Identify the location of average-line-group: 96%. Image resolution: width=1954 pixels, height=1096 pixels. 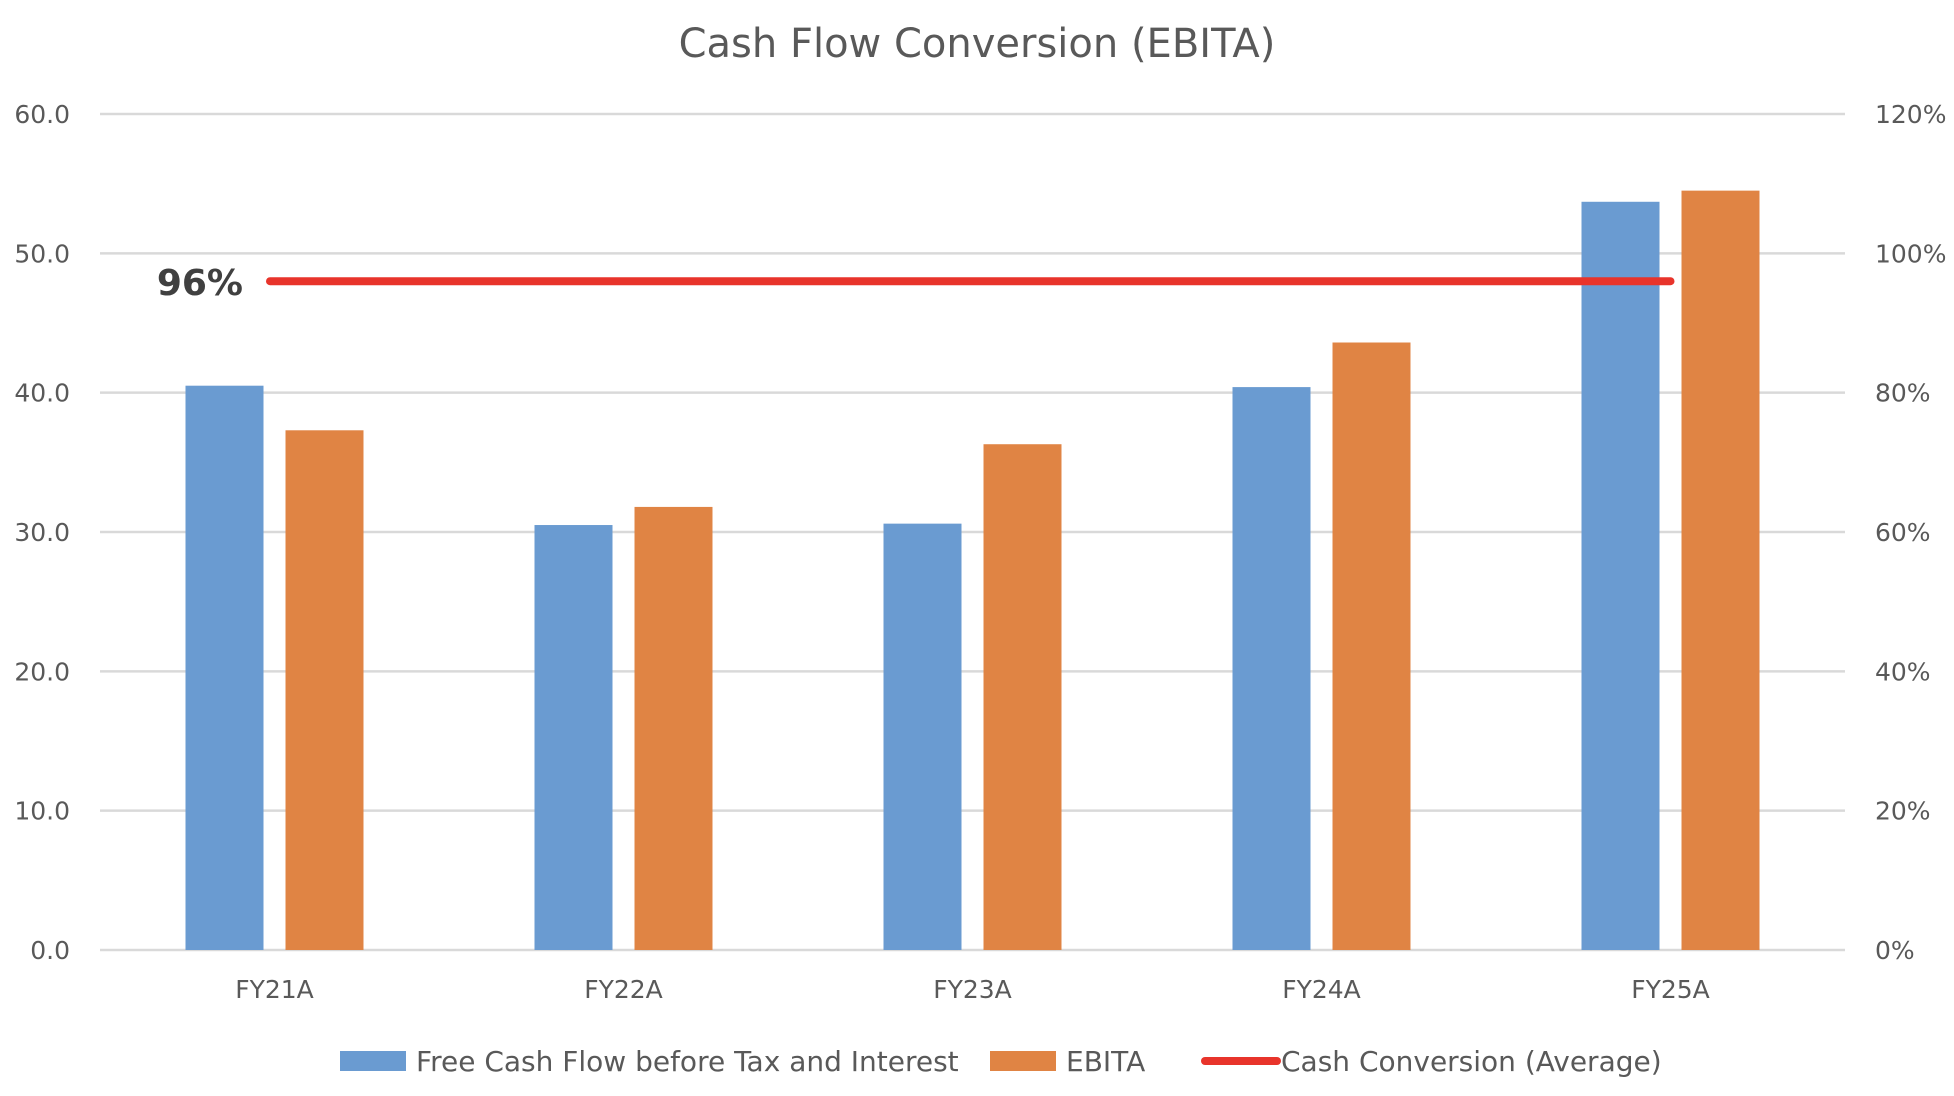
(916, 283).